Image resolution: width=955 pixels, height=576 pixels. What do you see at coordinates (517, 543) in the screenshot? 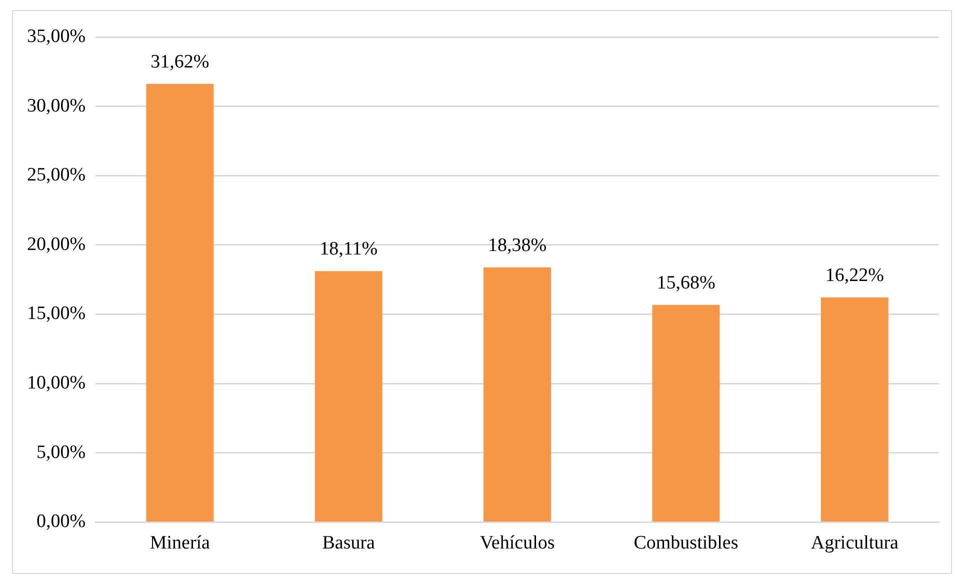
I see `x-tick-label: Vehículos` at bounding box center [517, 543].